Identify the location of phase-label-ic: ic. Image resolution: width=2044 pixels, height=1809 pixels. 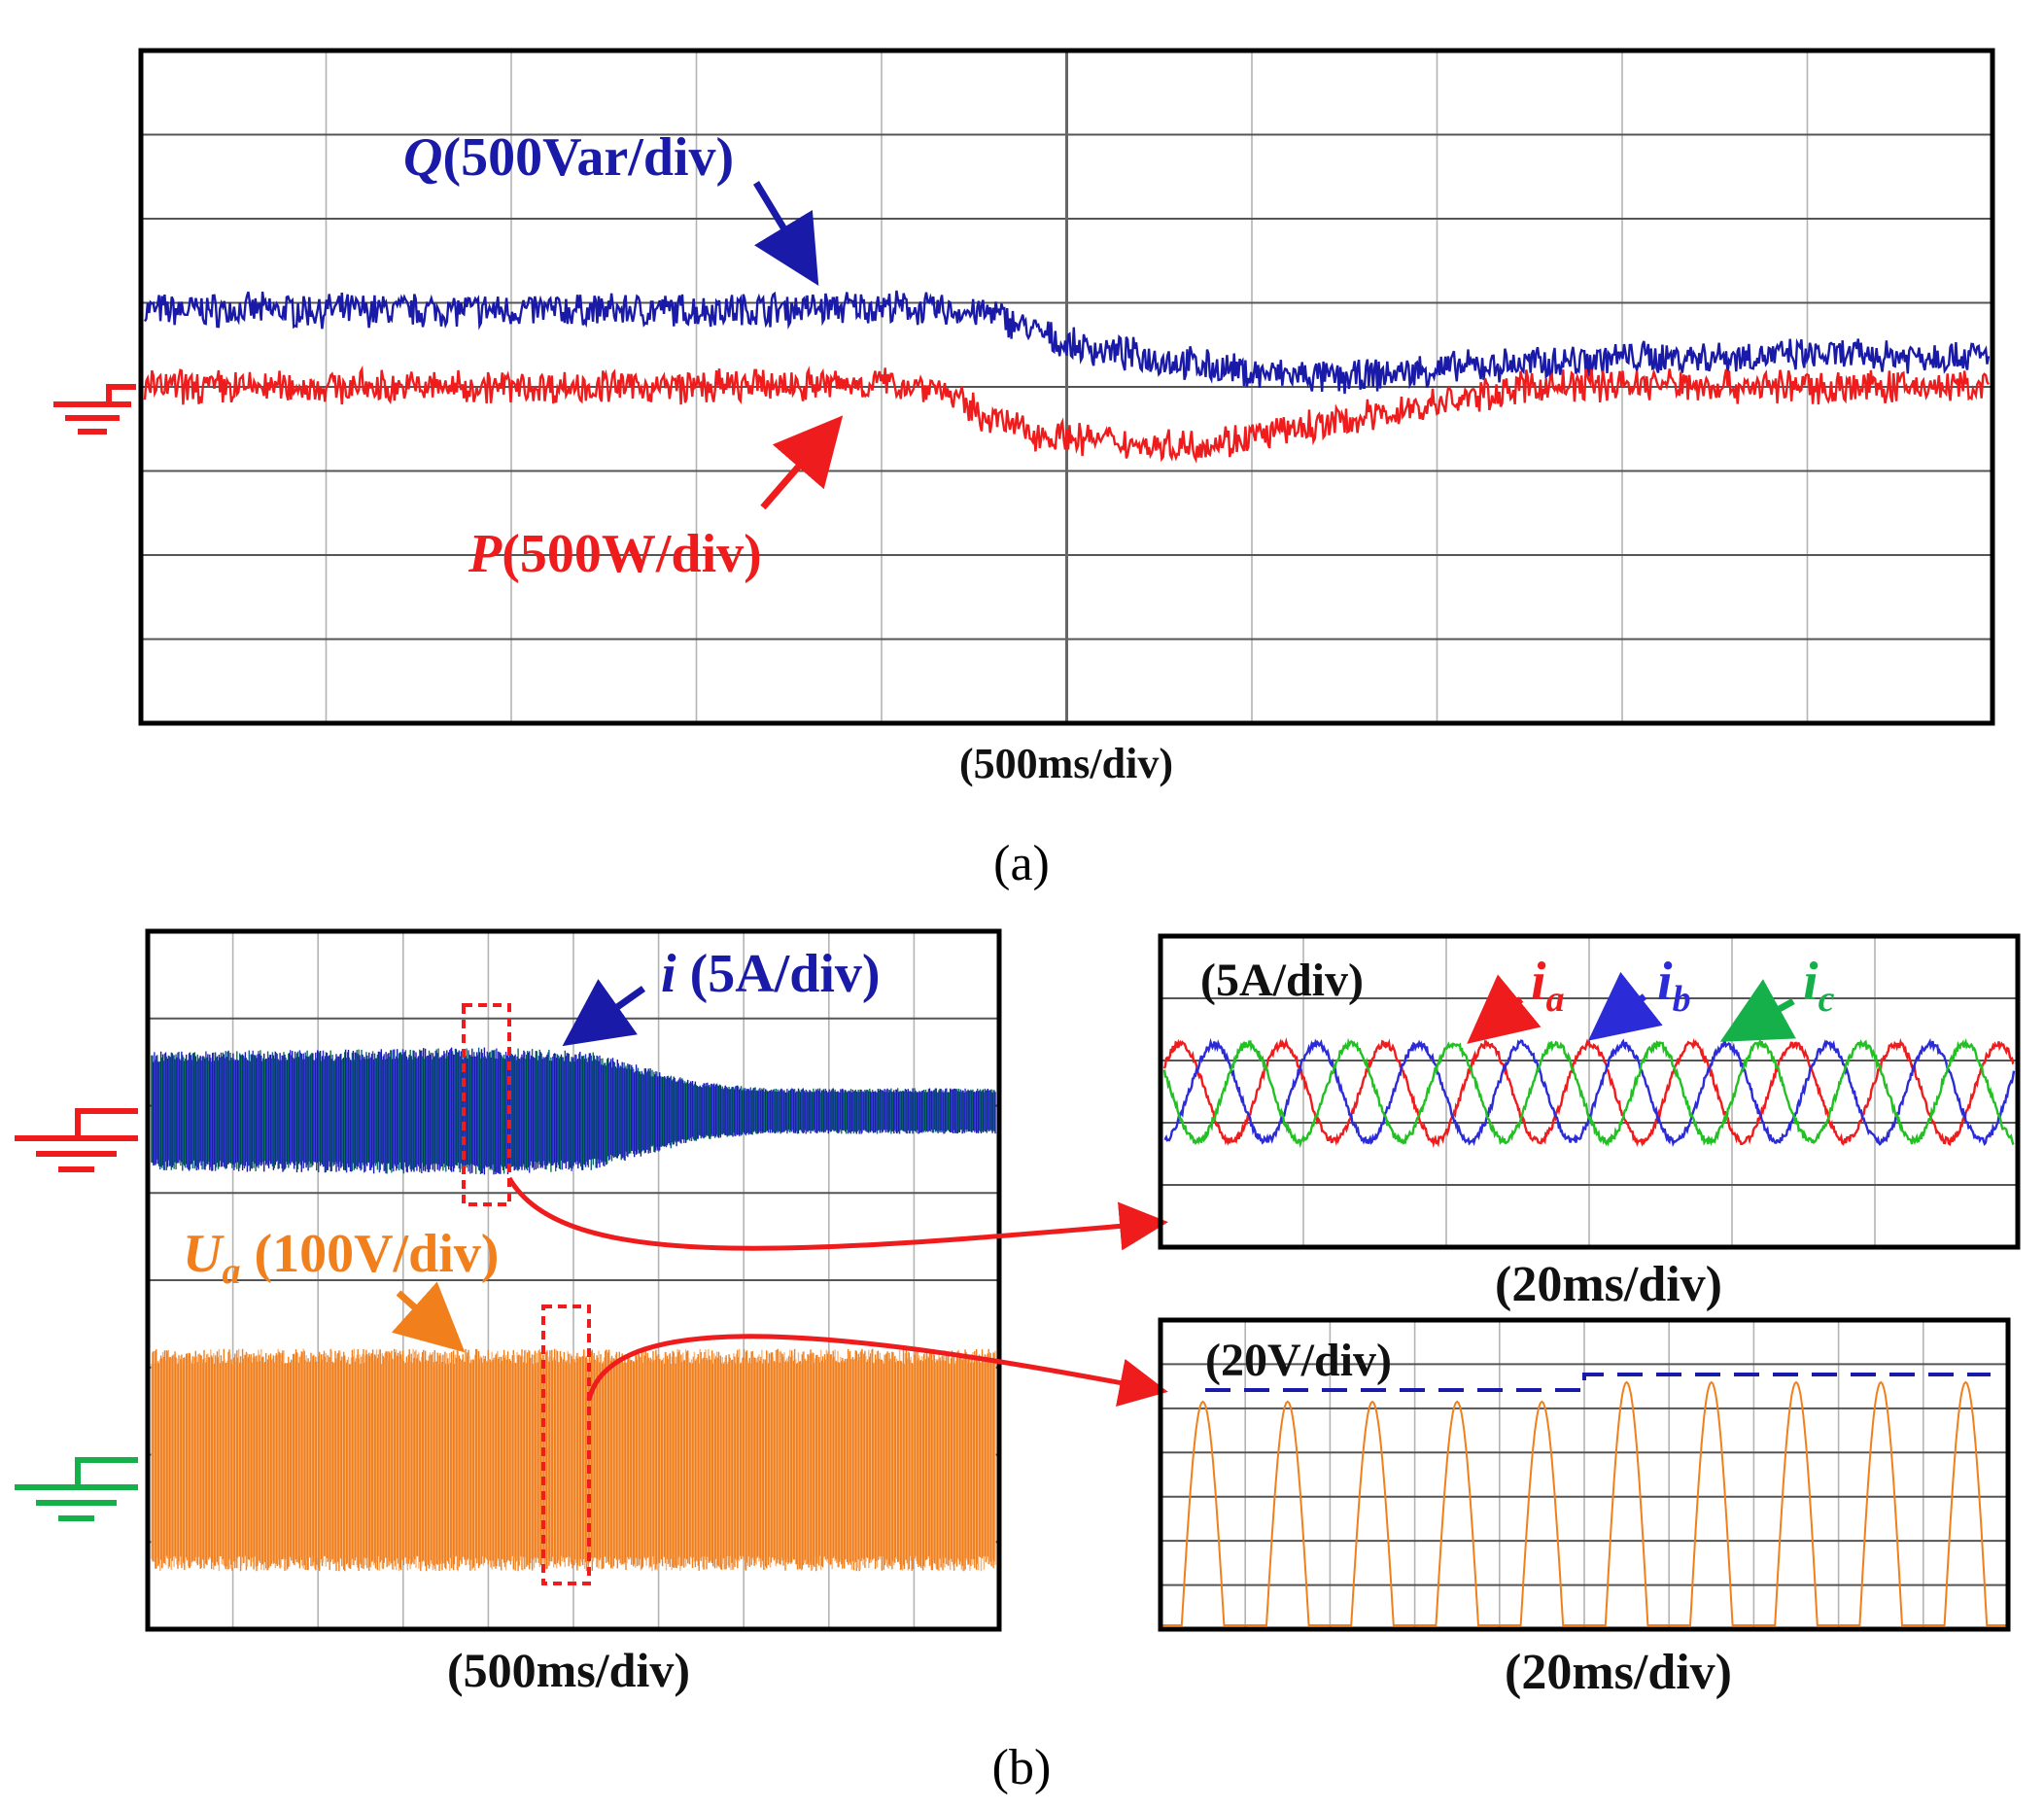
(1819, 986).